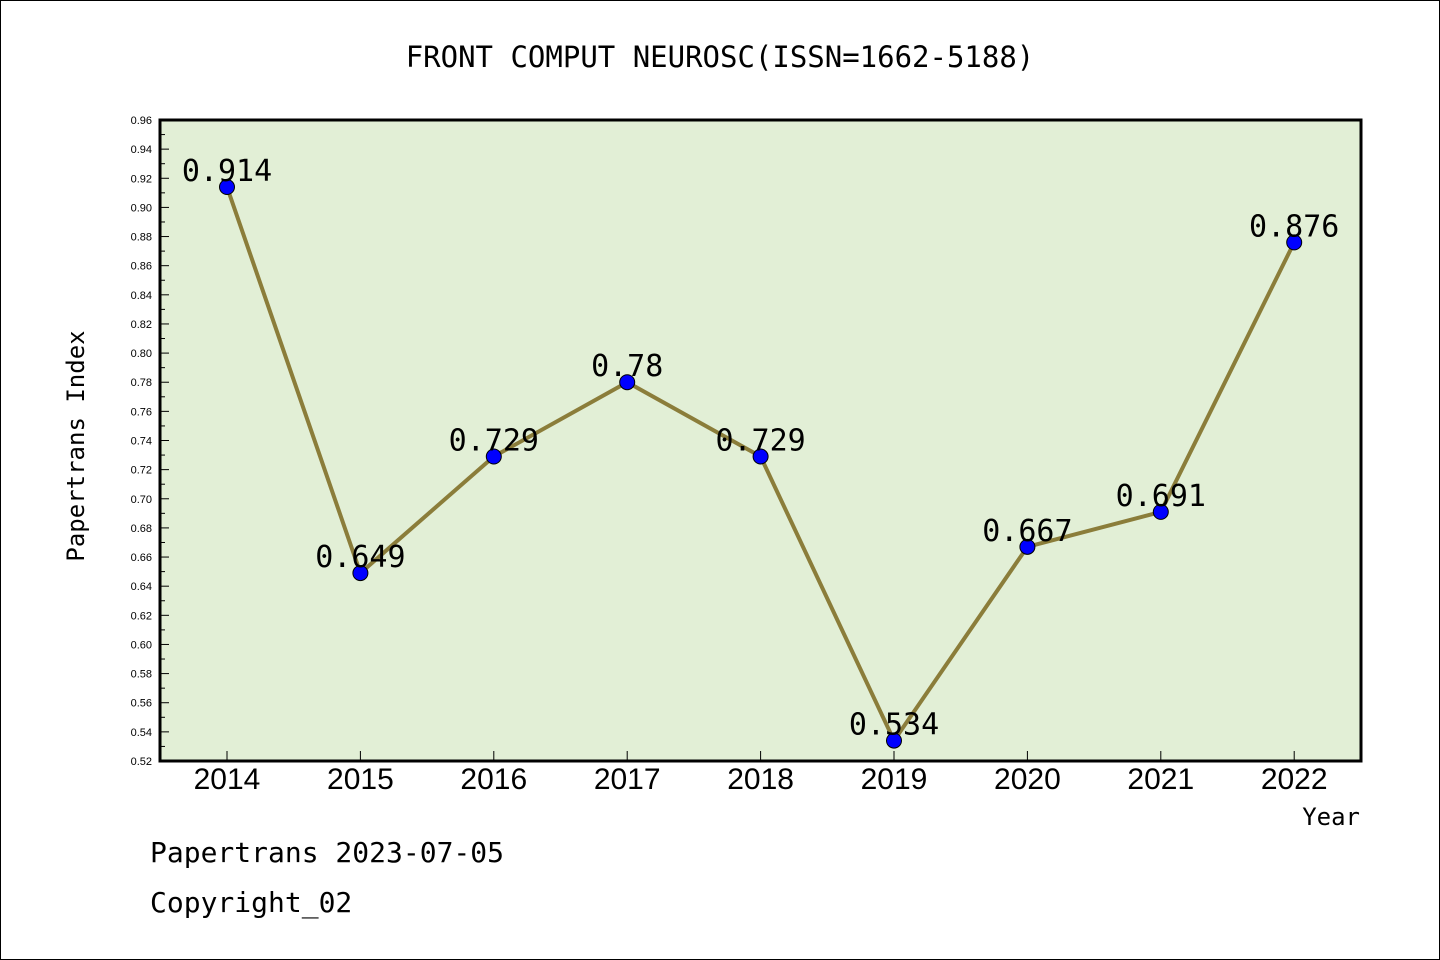  I want to click on y-tick-label: 0.82, so click(141, 325).